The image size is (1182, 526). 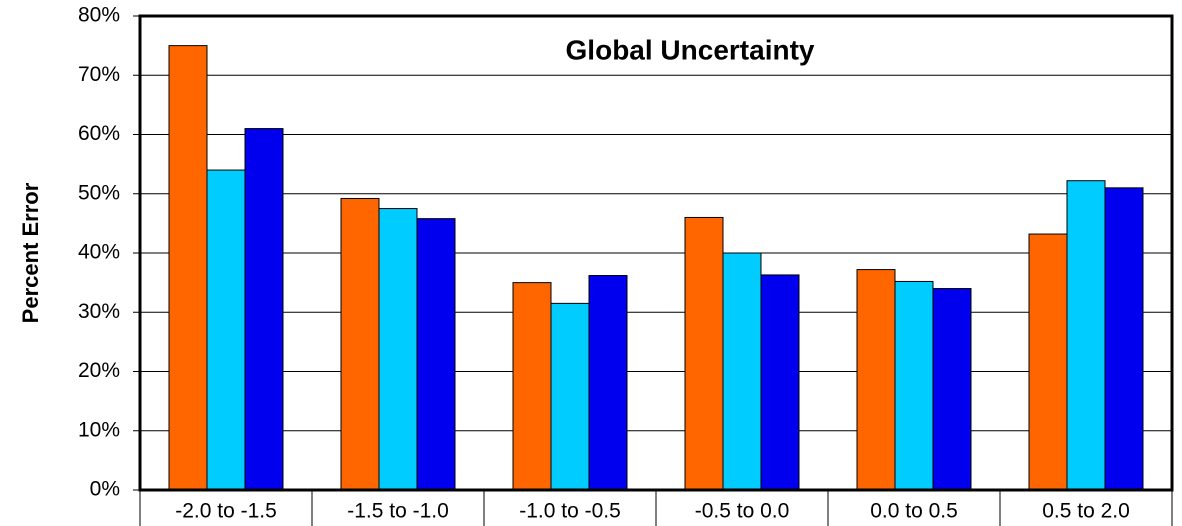 What do you see at coordinates (99, 311) in the screenshot?
I see `y-tick-label: 30%` at bounding box center [99, 311].